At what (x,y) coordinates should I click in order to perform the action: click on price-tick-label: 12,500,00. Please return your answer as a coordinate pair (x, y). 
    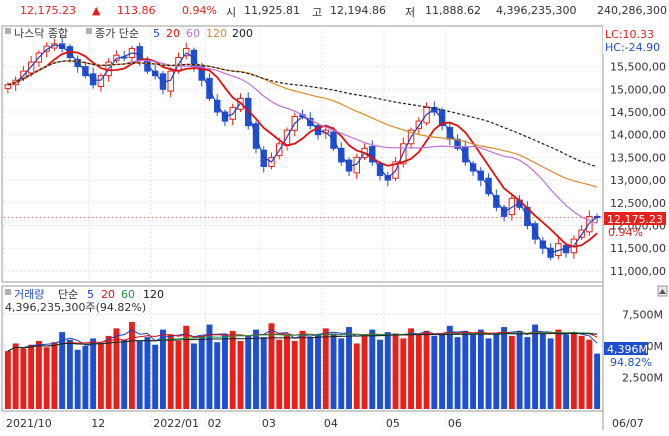
    Looking at the image, I should click on (638, 203).